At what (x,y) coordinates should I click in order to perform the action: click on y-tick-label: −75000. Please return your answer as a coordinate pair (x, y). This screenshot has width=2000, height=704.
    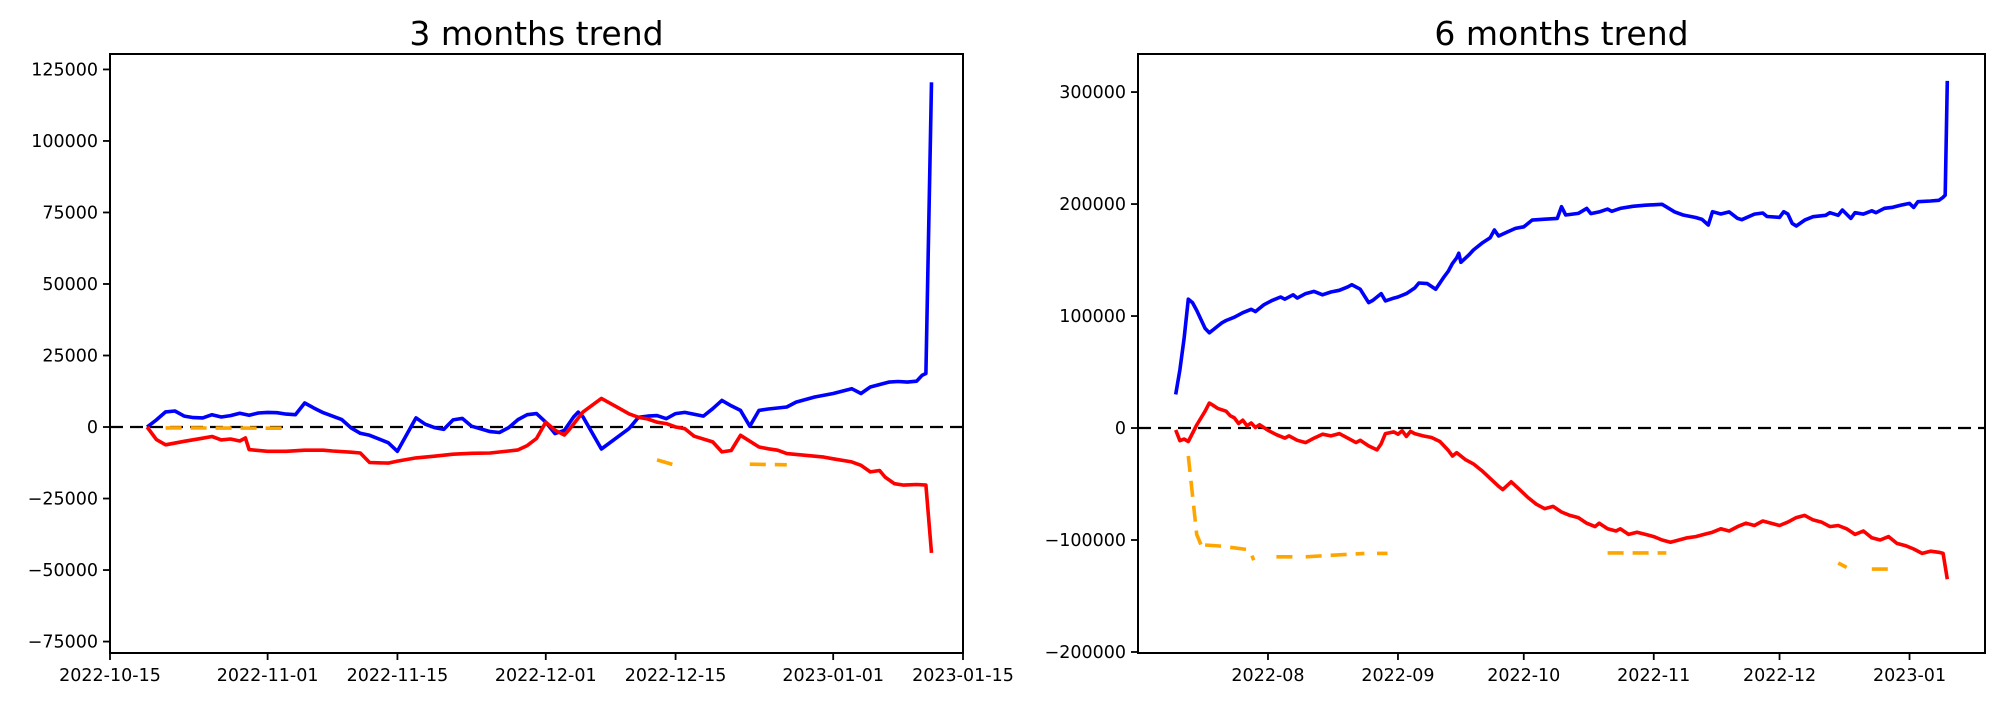
    Looking at the image, I should click on (63, 643).